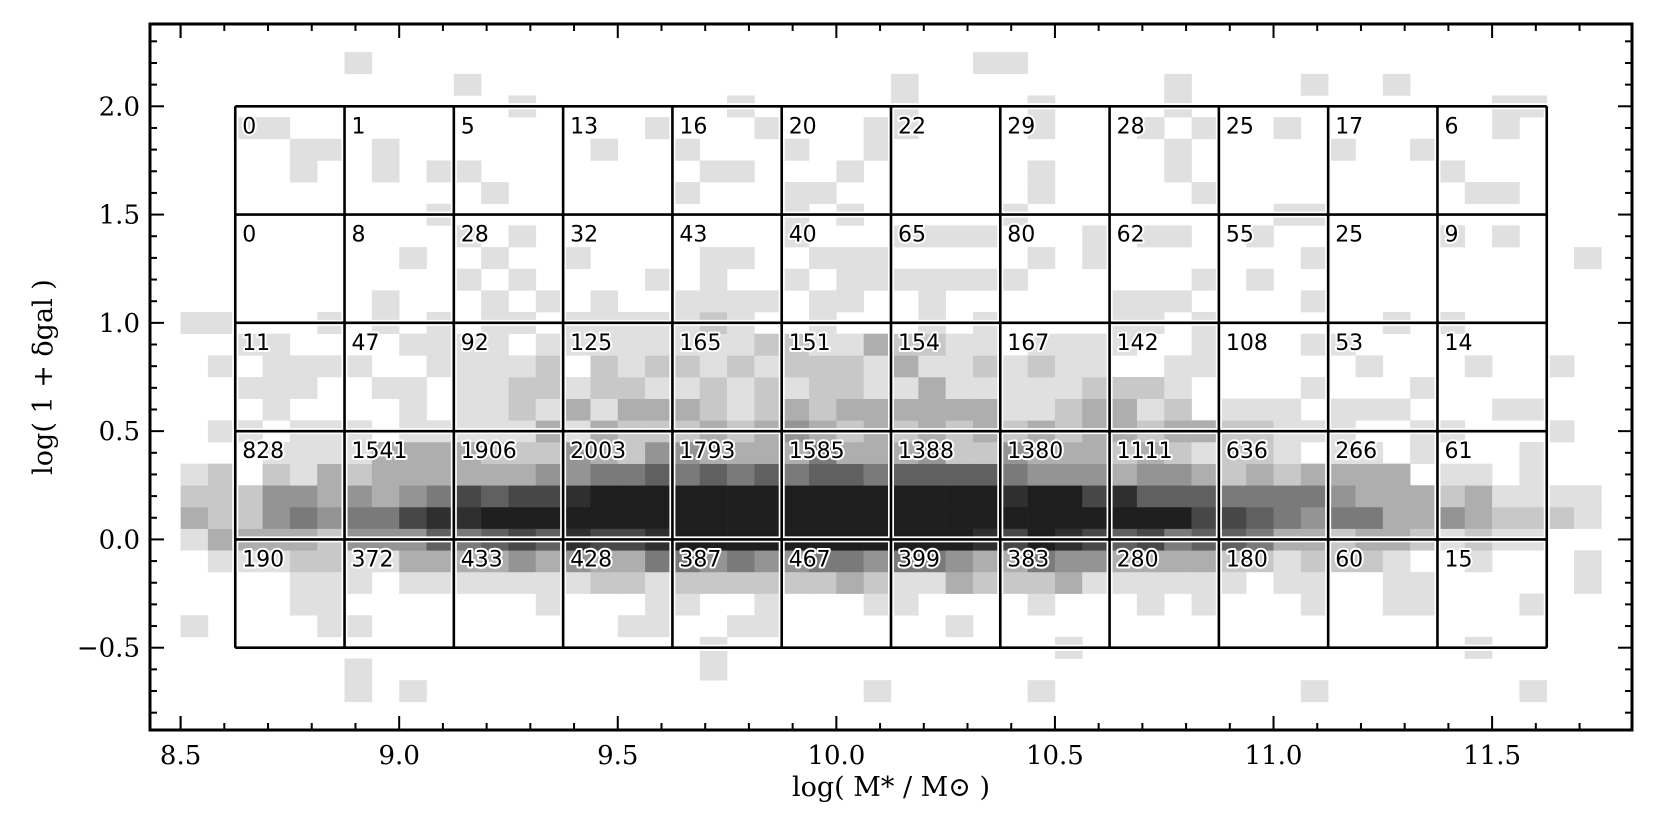  What do you see at coordinates (840, 756) in the screenshot?
I see `x-tick-labels: 8.5 9.0 9.5 10.0 10.5 11.0 11.5` at bounding box center [840, 756].